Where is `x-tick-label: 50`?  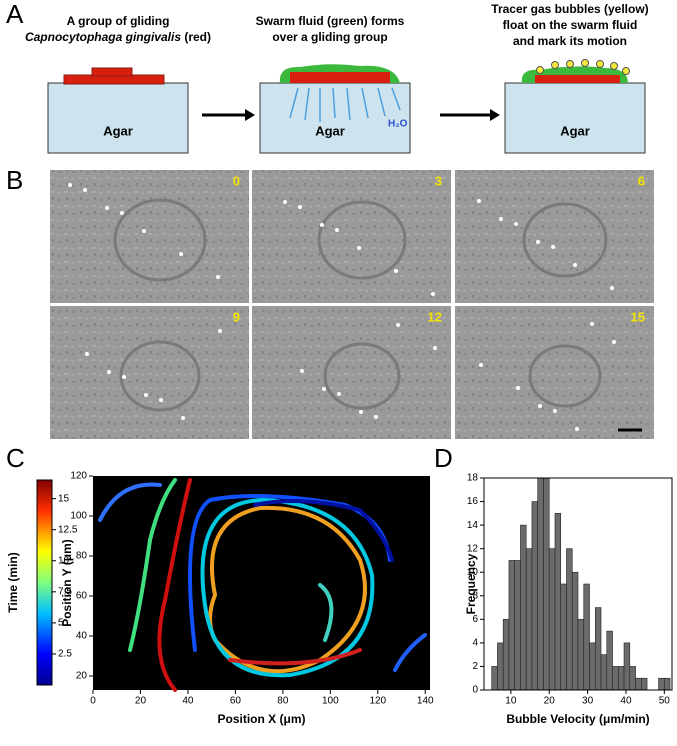
x-tick-label: 50 is located at coordinates (665, 701).